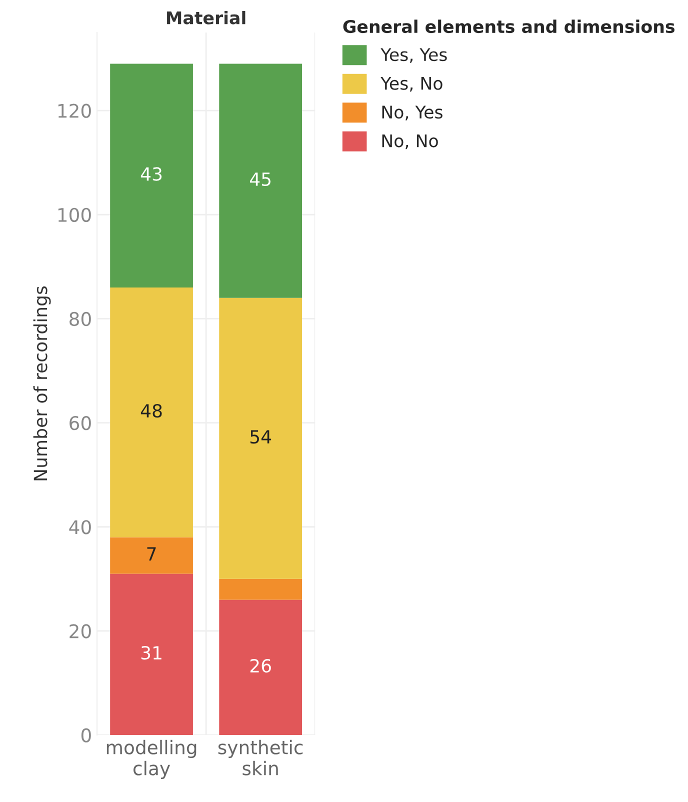 The height and width of the screenshot is (802, 688). I want to click on legend-label: No, No, so click(410, 142).